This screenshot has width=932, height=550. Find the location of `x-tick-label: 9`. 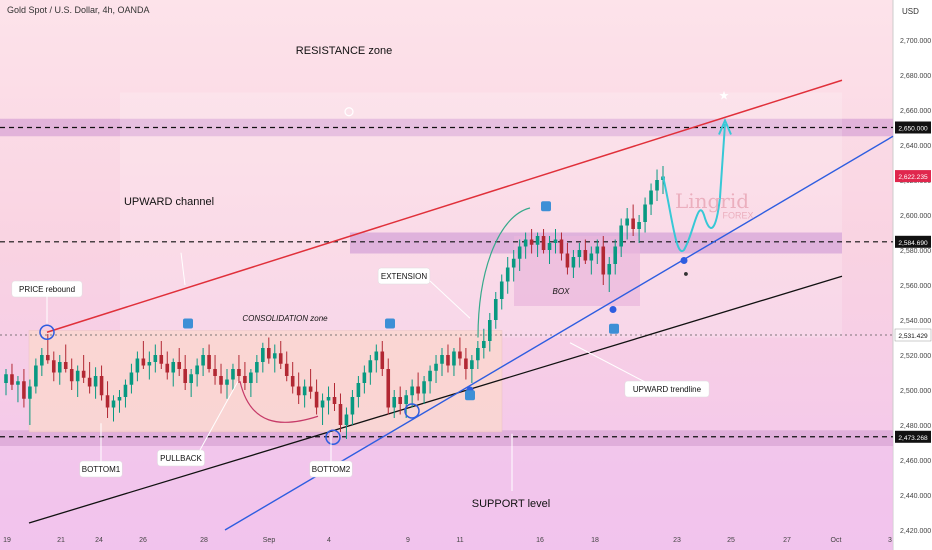

x-tick-label: 9 is located at coordinates (408, 540).